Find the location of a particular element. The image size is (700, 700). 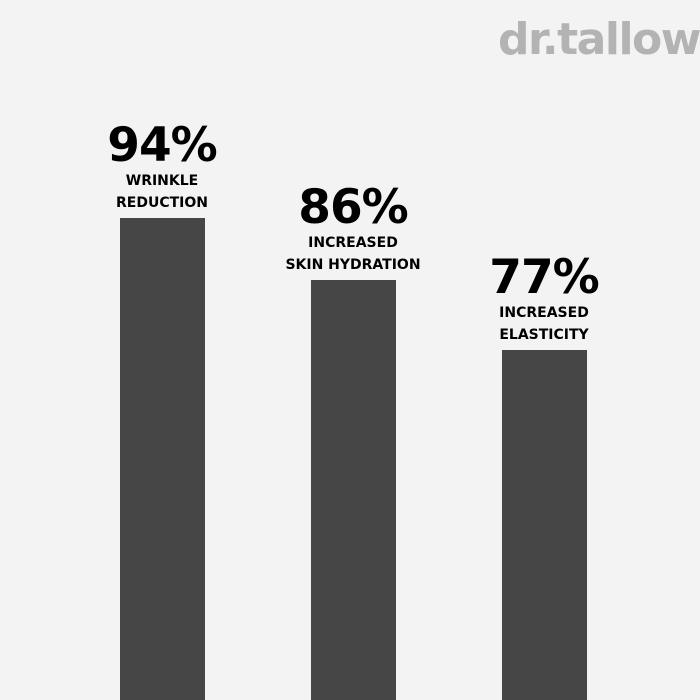

category-label-3: INCREASED is located at coordinates (544, 313).